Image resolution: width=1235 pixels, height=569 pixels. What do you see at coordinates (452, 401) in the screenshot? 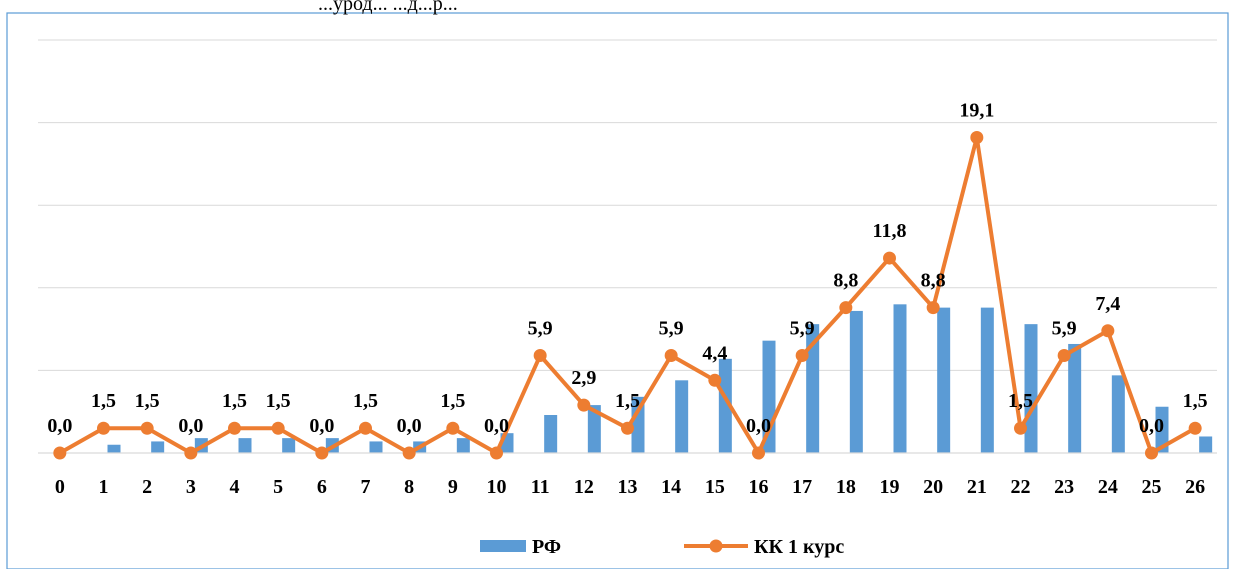
I see `data-label-kk-9: 1,5` at bounding box center [452, 401].